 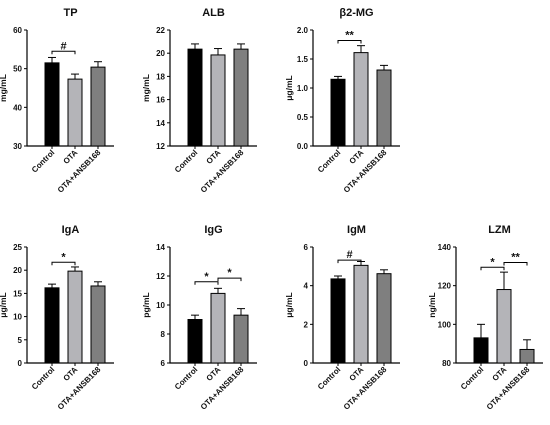 What do you see at coordinates (303, 59) in the screenshot?
I see `y-tick-label: 1.5` at bounding box center [303, 59].